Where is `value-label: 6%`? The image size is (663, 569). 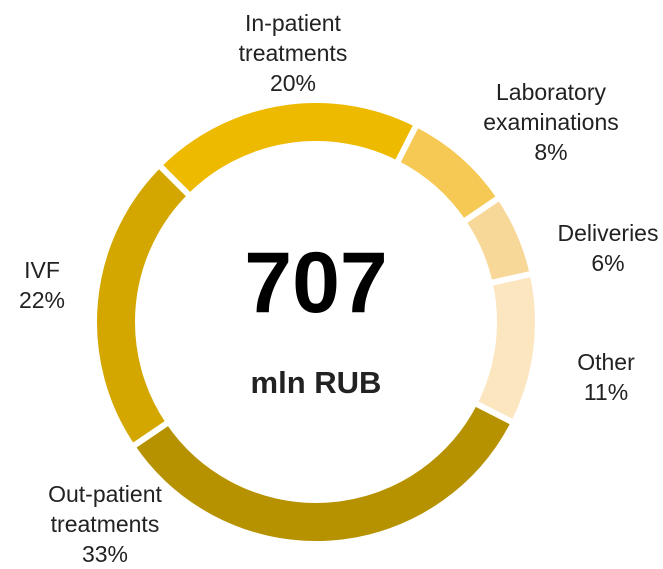
value-label: 6% is located at coordinates (608, 263).